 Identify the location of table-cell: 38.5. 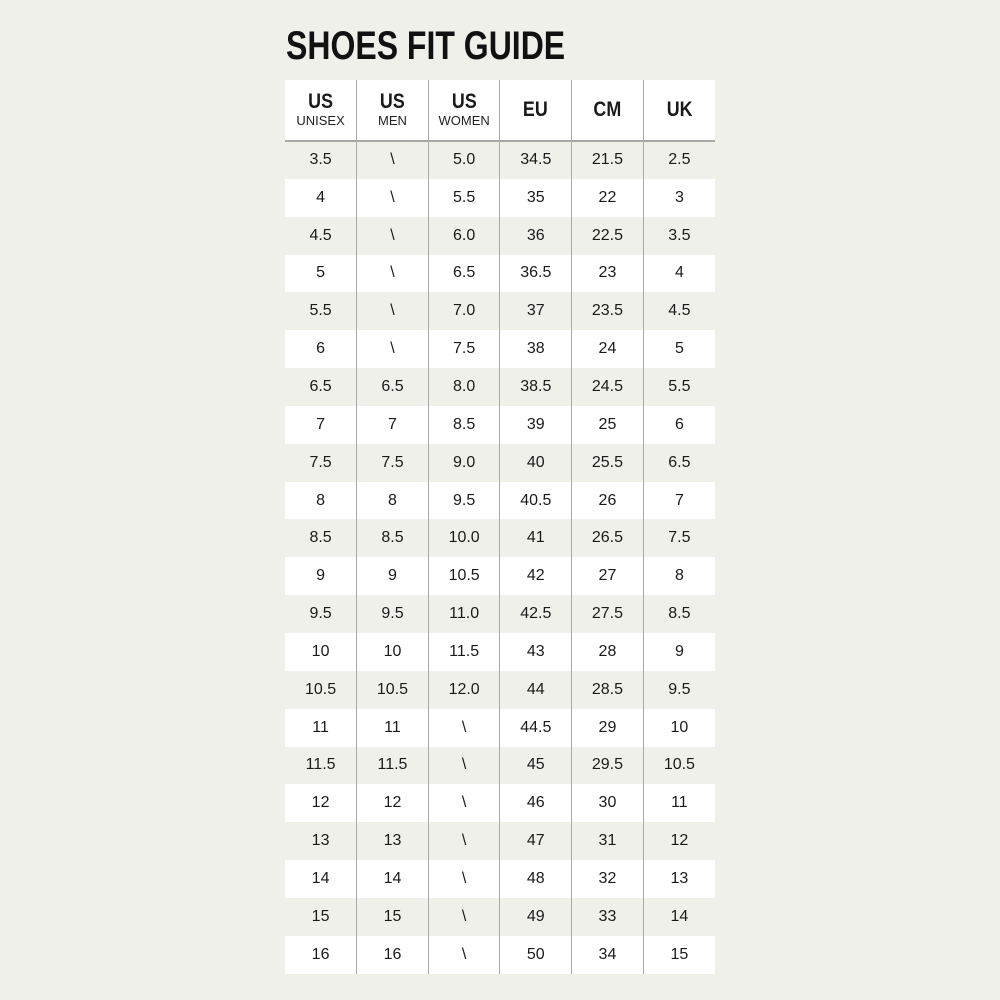
(535, 387).